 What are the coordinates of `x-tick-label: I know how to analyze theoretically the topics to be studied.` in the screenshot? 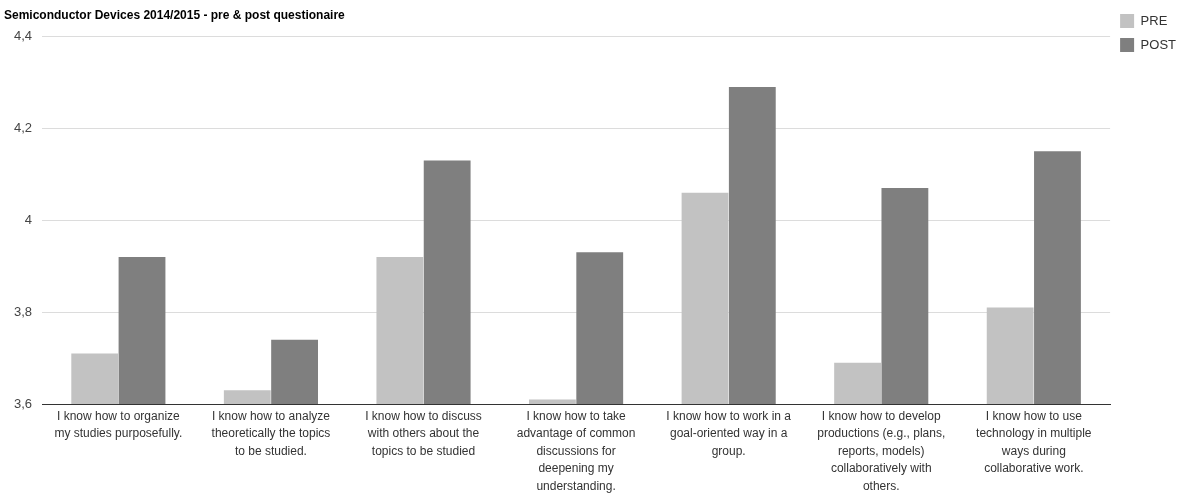 It's located at (271, 433).